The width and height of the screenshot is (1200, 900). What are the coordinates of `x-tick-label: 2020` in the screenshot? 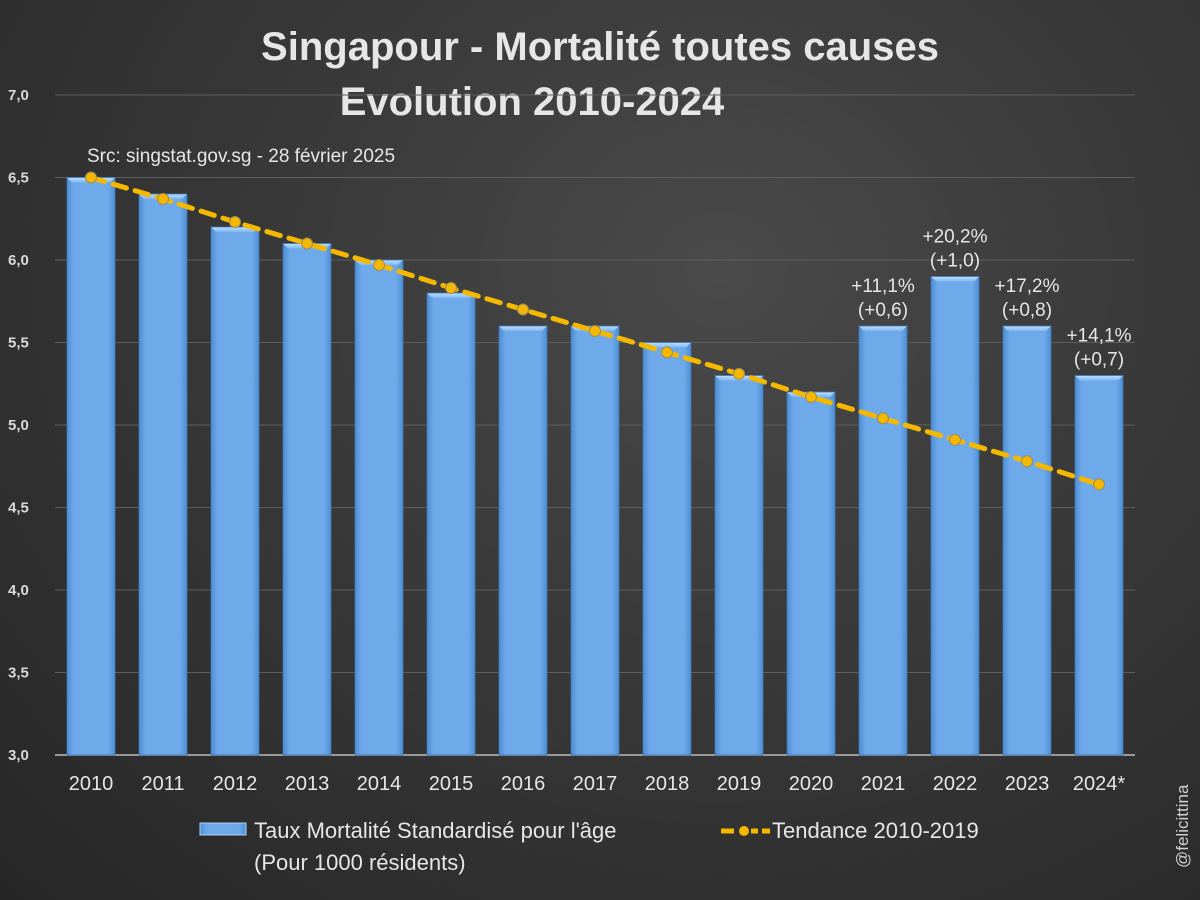 It's located at (811, 784).